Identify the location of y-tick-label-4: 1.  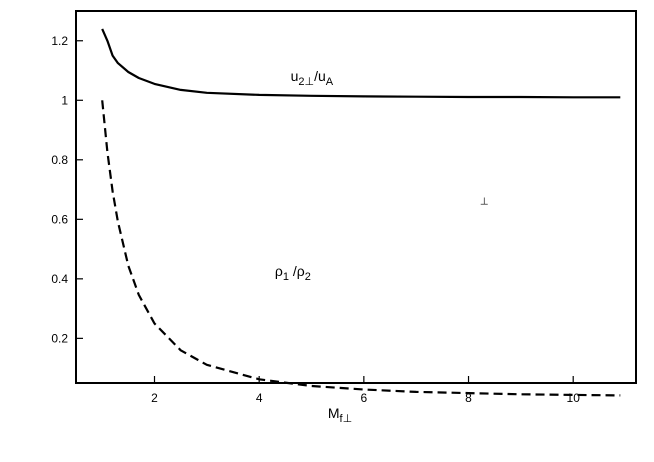
(64, 100).